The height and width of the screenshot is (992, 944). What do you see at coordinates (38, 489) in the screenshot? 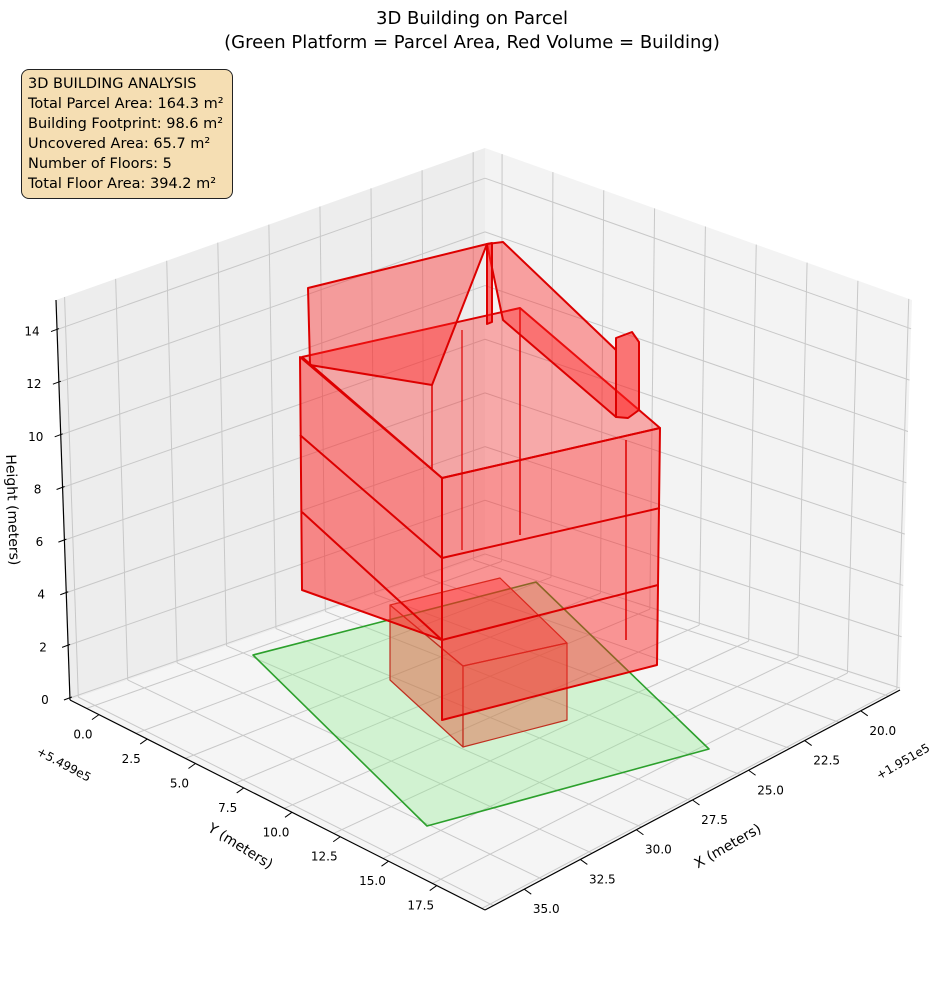
I see `z-tick-label: 8` at bounding box center [38, 489].